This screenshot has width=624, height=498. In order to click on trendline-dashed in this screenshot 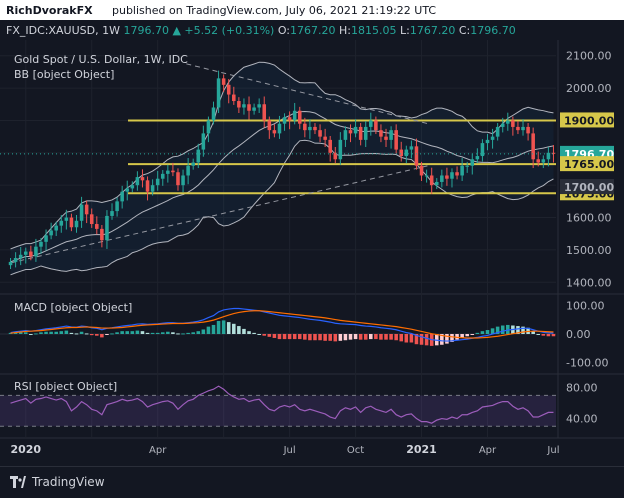, I will do `click(307, 94)`.